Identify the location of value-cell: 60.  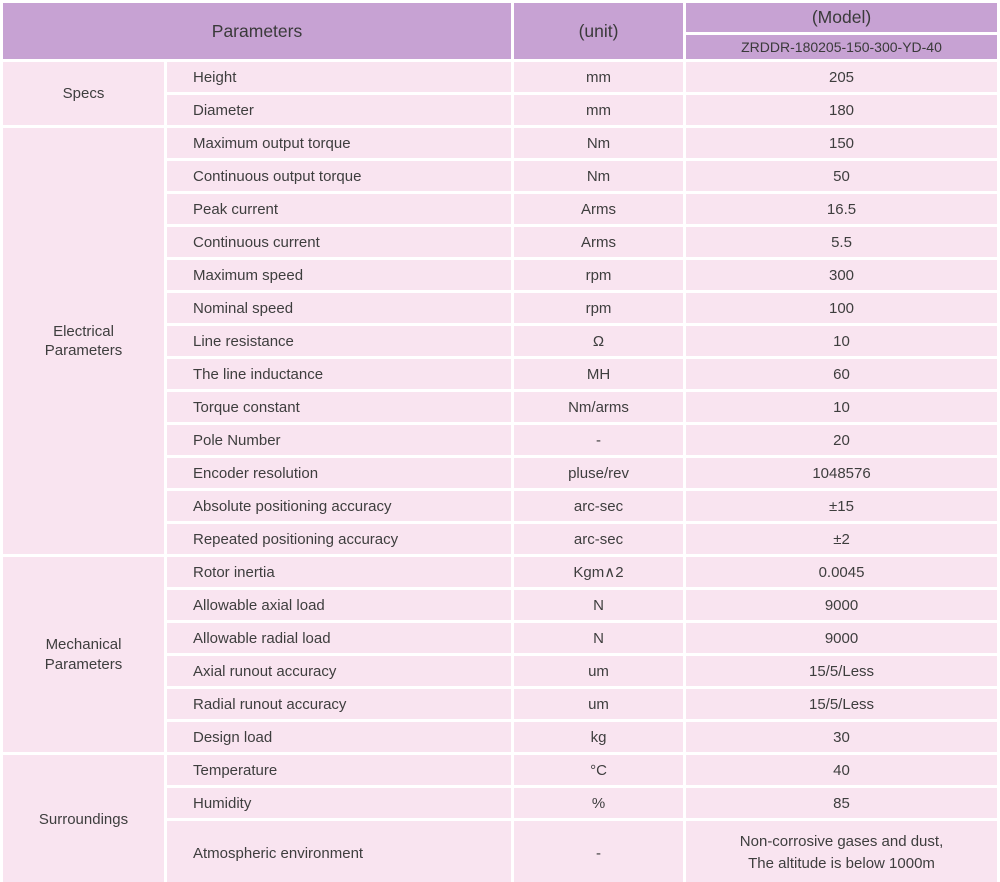
(842, 374).